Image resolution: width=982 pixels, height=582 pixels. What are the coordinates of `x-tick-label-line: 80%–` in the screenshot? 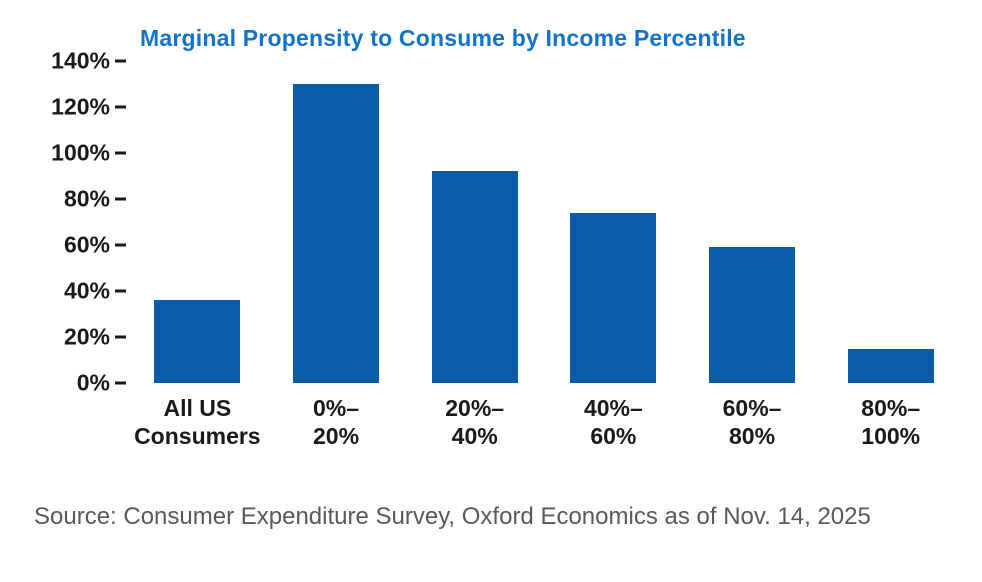 It's located at (891, 408).